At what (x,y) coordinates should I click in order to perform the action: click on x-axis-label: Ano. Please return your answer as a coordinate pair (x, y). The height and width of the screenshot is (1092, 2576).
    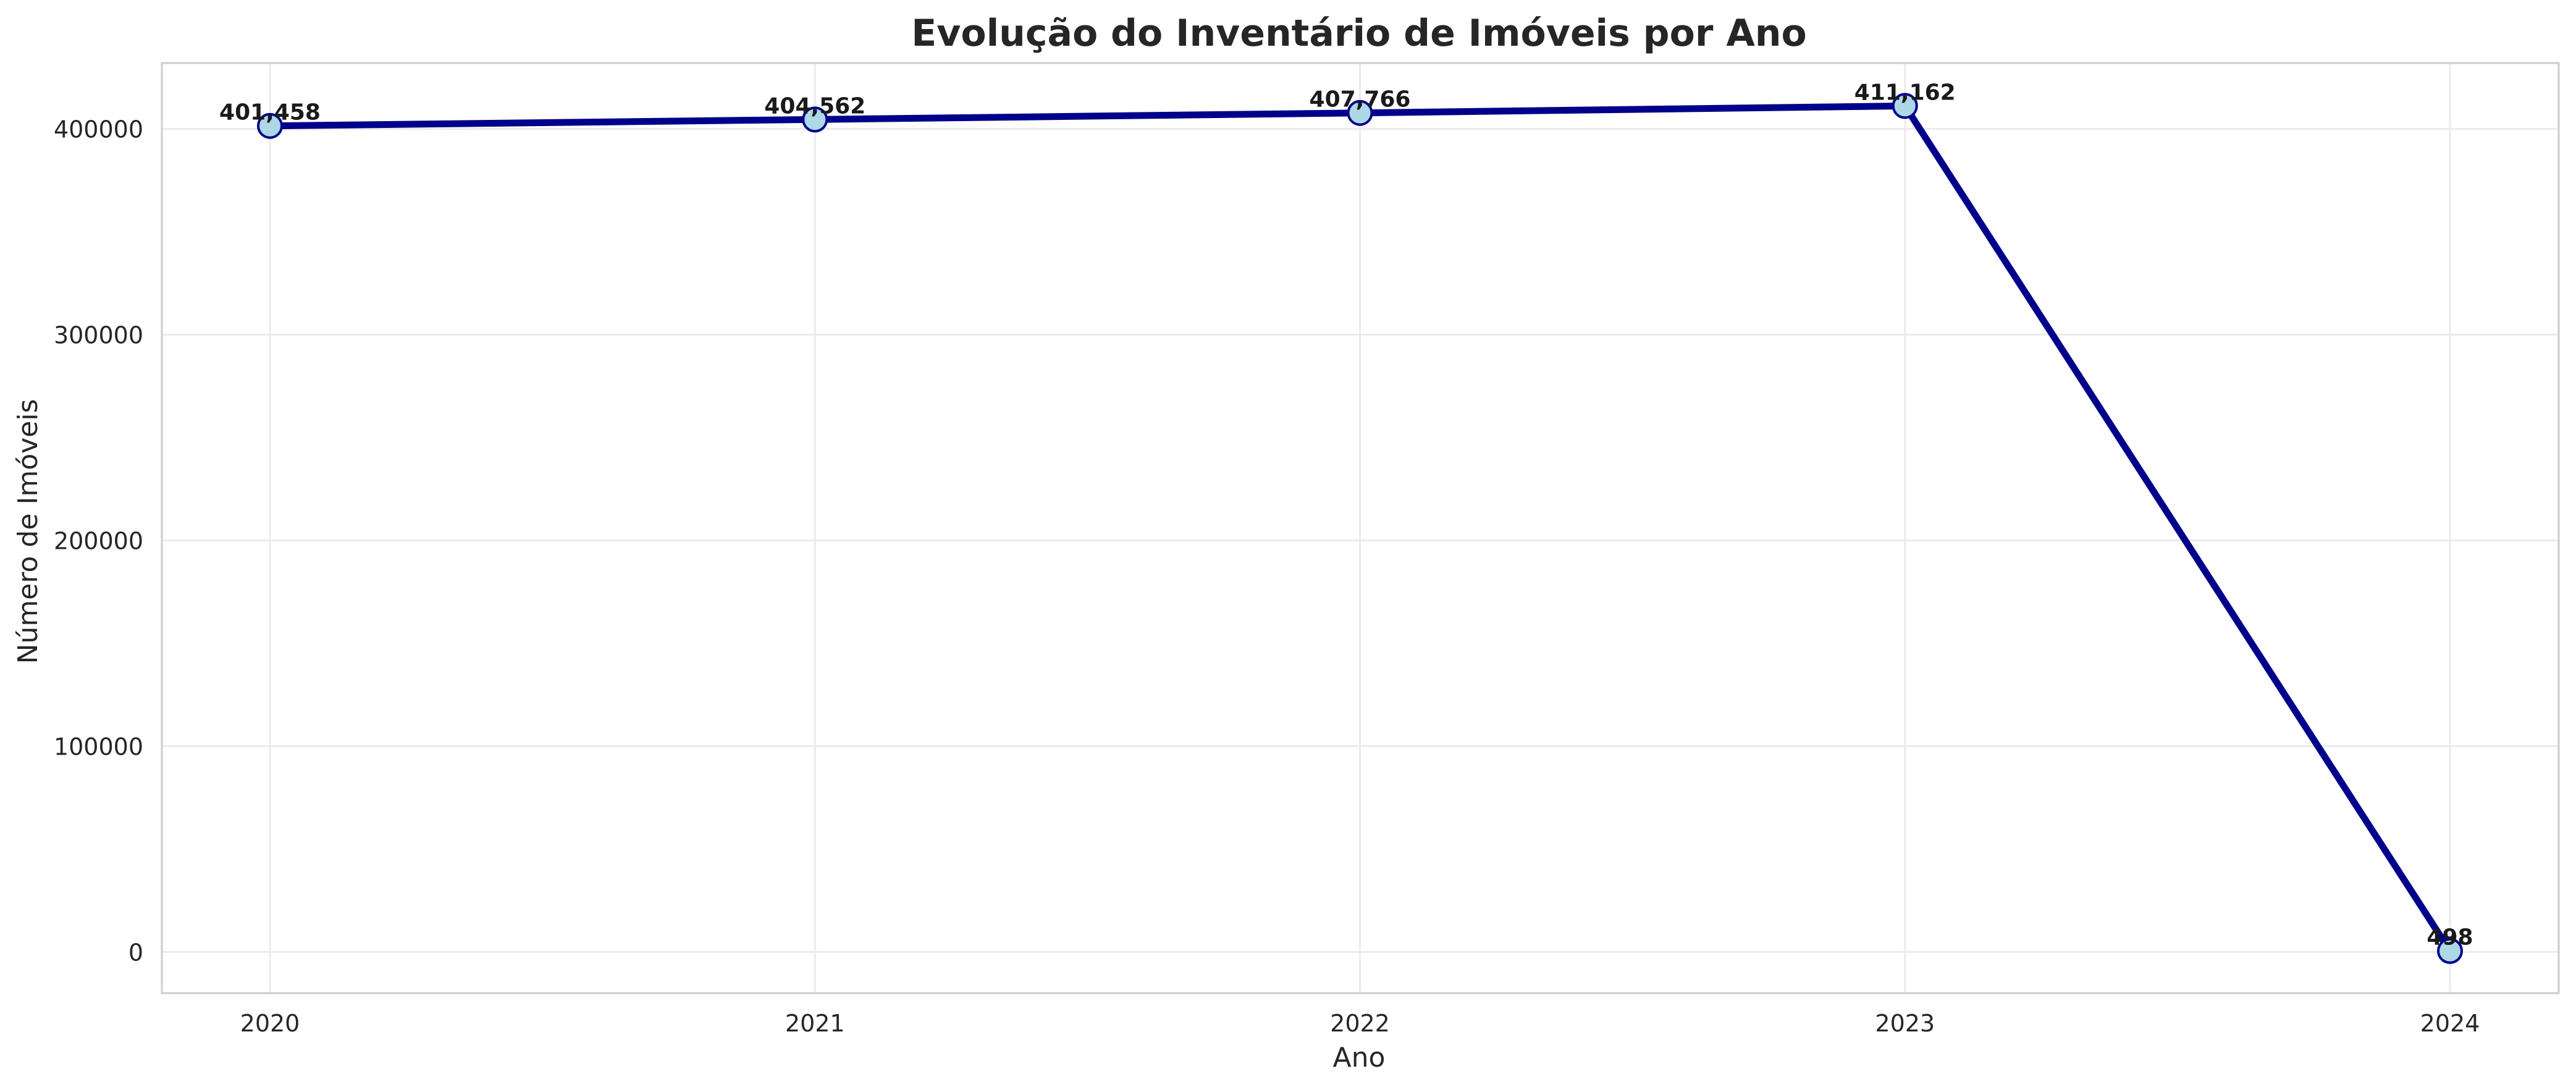
    Looking at the image, I should click on (1359, 1057).